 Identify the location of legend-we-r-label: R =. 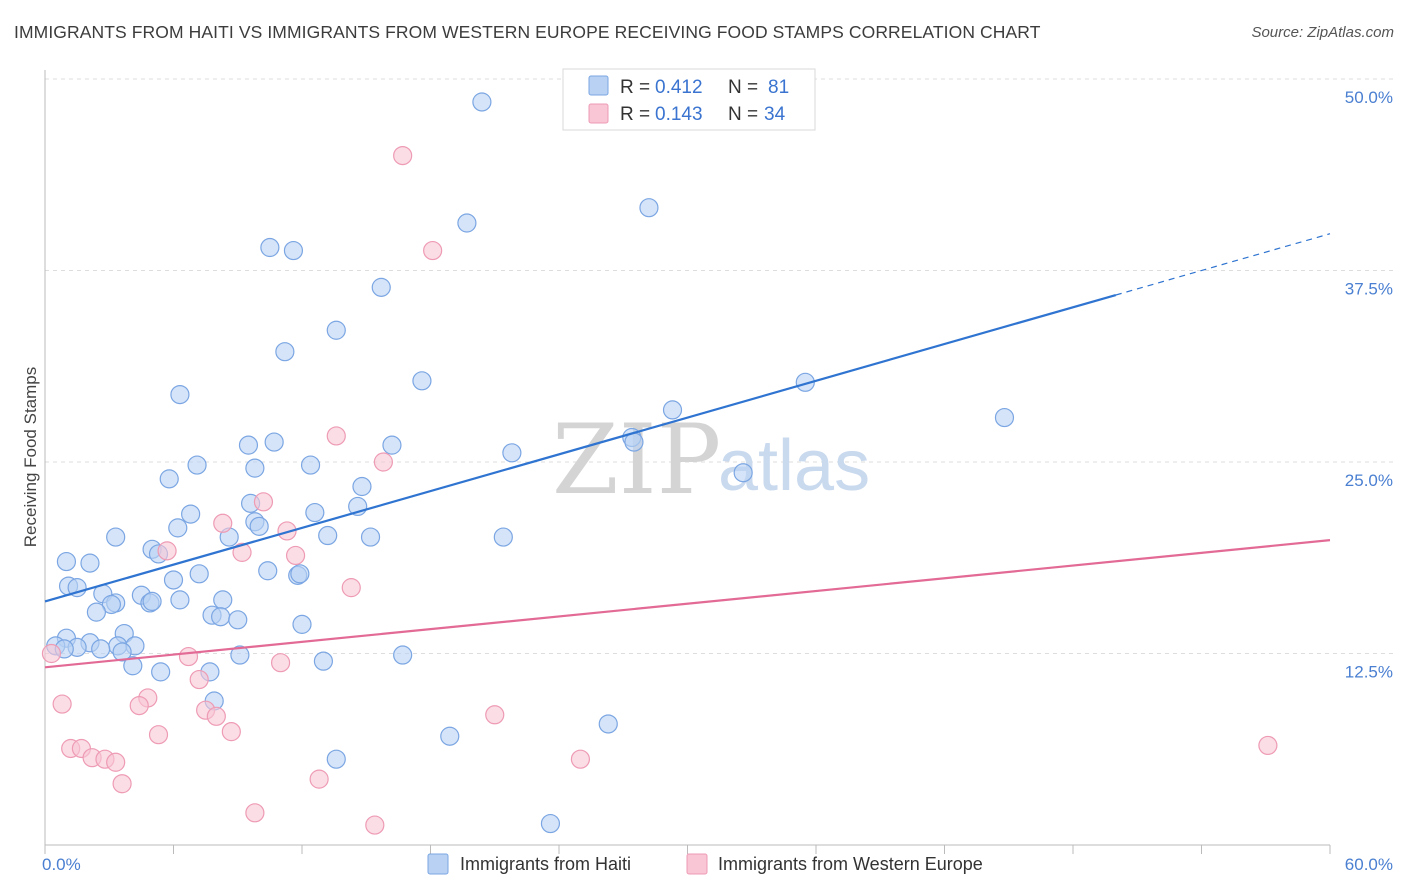
(635, 114).